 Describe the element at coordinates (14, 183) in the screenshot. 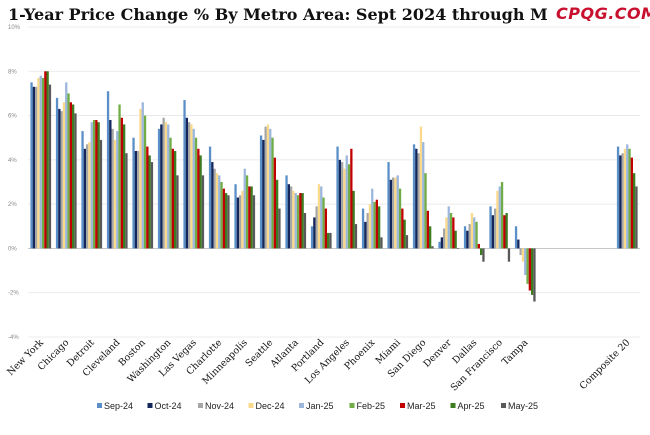

I see `y-axis: -4% -2% 0% 2% 4% 6% 8% 10%` at that location.